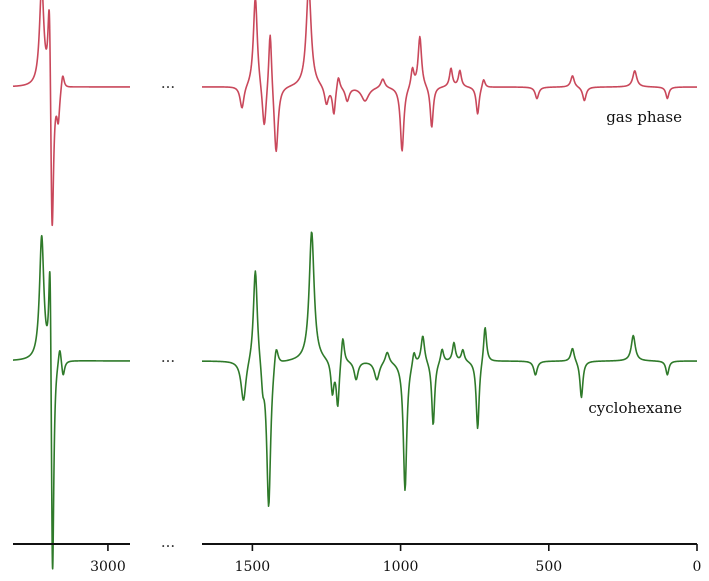  I want to click on x-axis: 3000 1500 1000 500 0, so click(357, 559).